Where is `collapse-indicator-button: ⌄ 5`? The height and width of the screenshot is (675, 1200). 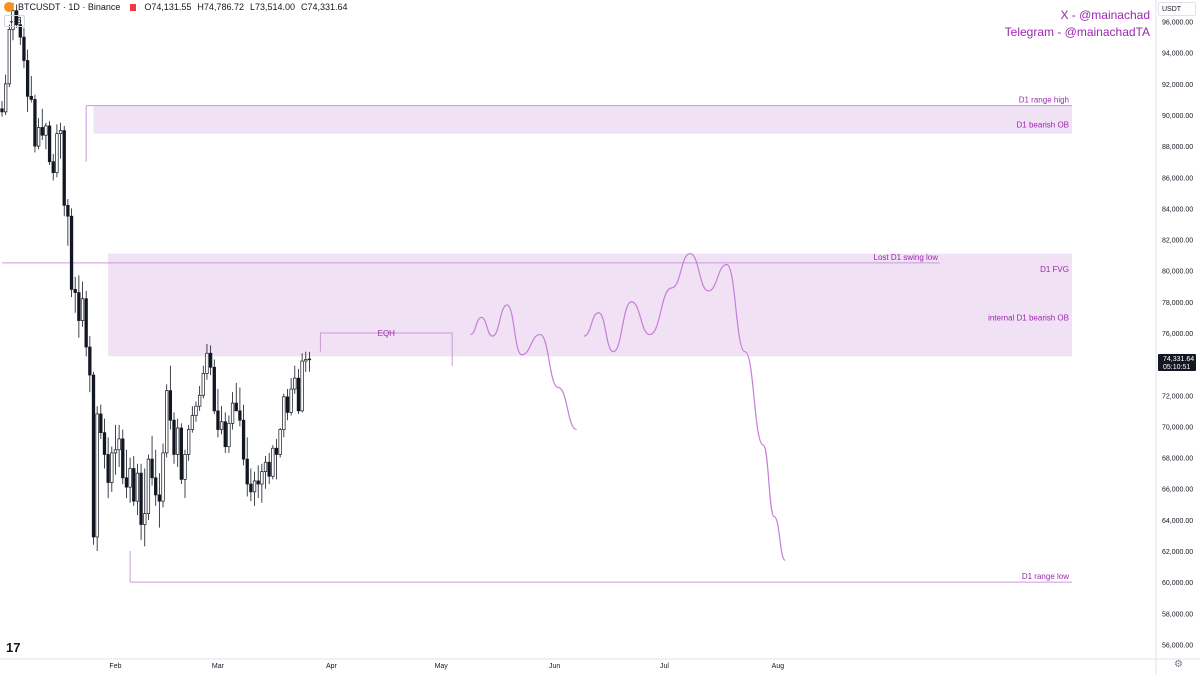 collapse-indicator-button: ⌄ 5 is located at coordinates (15, 21).